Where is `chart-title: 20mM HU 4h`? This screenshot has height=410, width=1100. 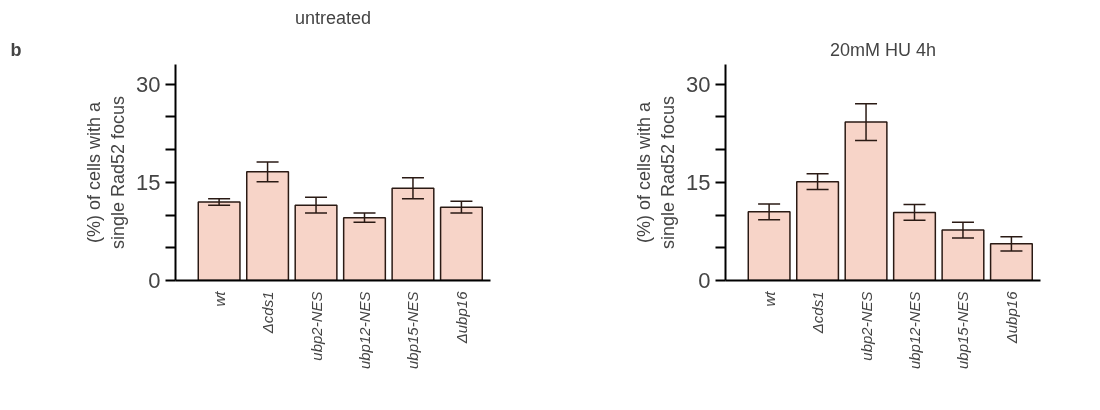
chart-title: 20mM HU 4h is located at coordinates (883, 49).